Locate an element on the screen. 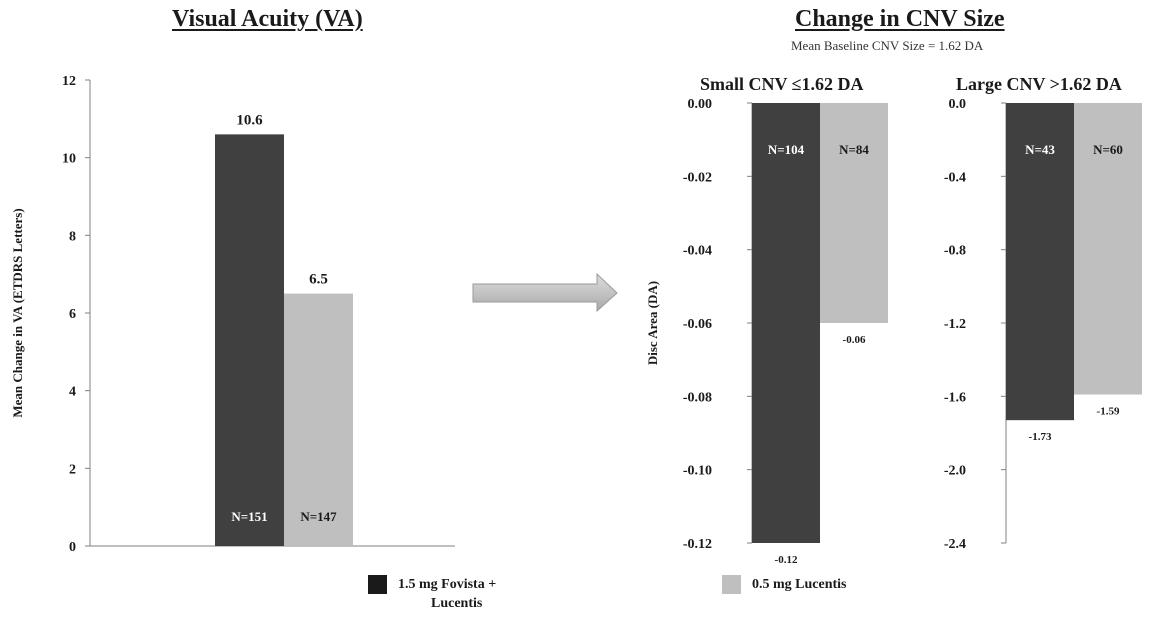  y-tick-label: 10 is located at coordinates (69, 159).